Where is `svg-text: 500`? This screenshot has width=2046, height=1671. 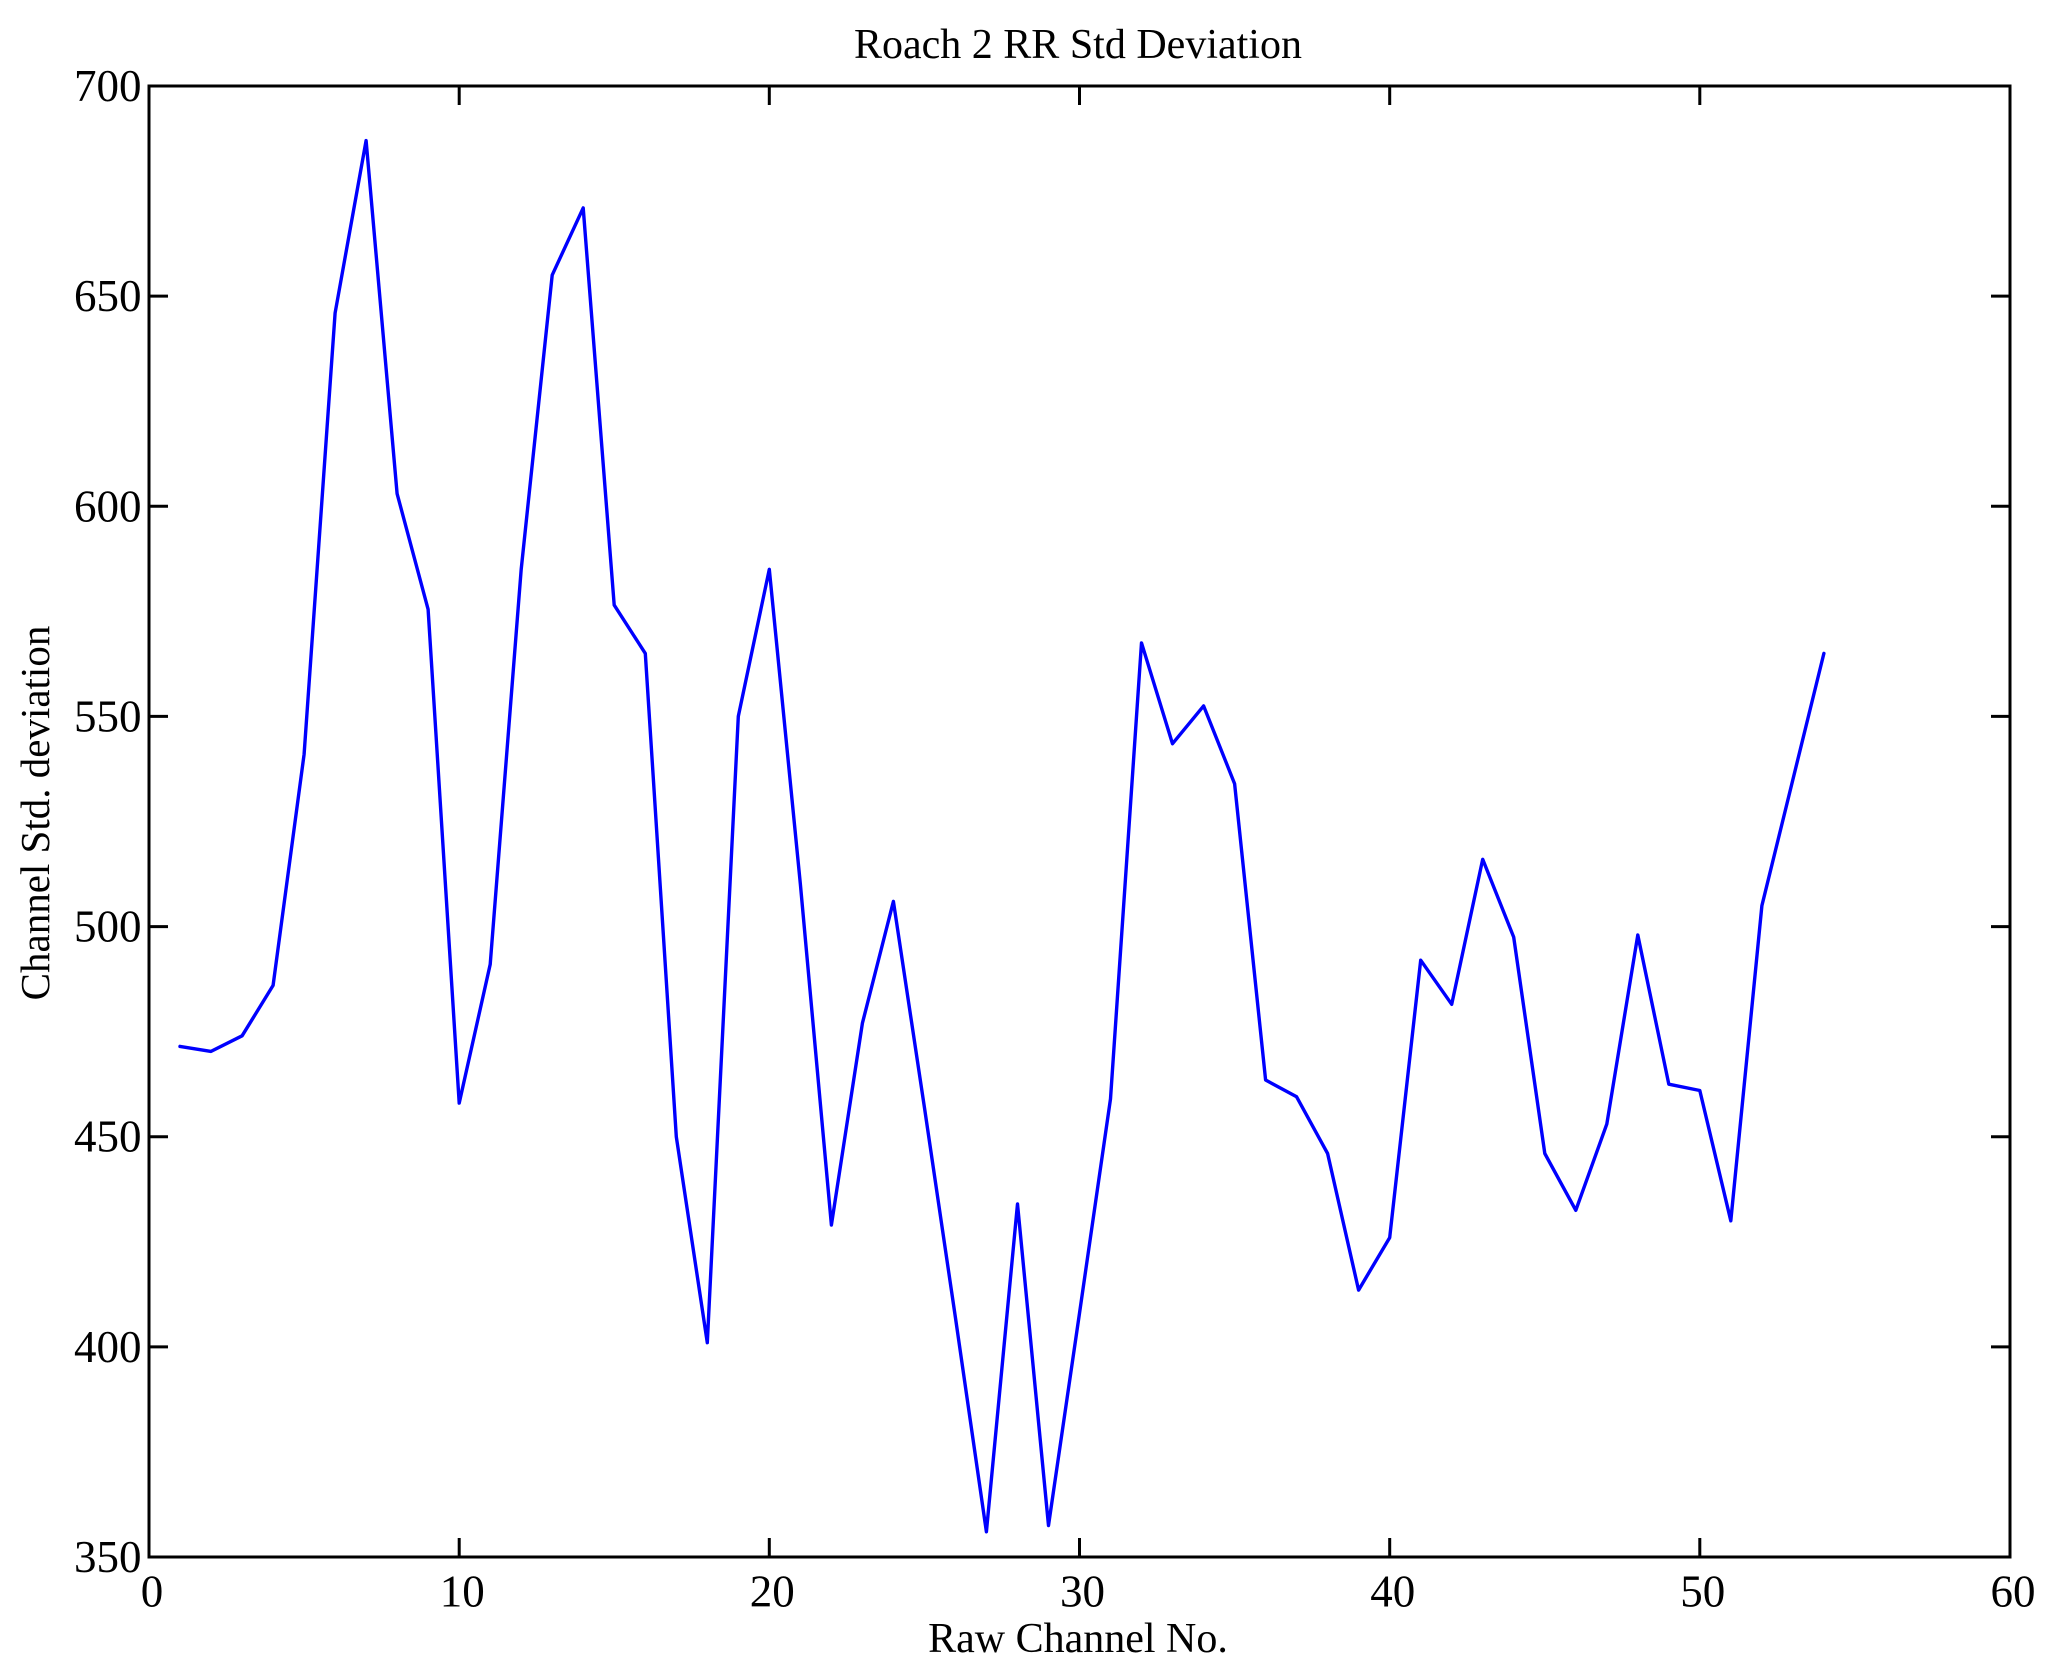 svg-text: 500 is located at coordinates (108, 927).